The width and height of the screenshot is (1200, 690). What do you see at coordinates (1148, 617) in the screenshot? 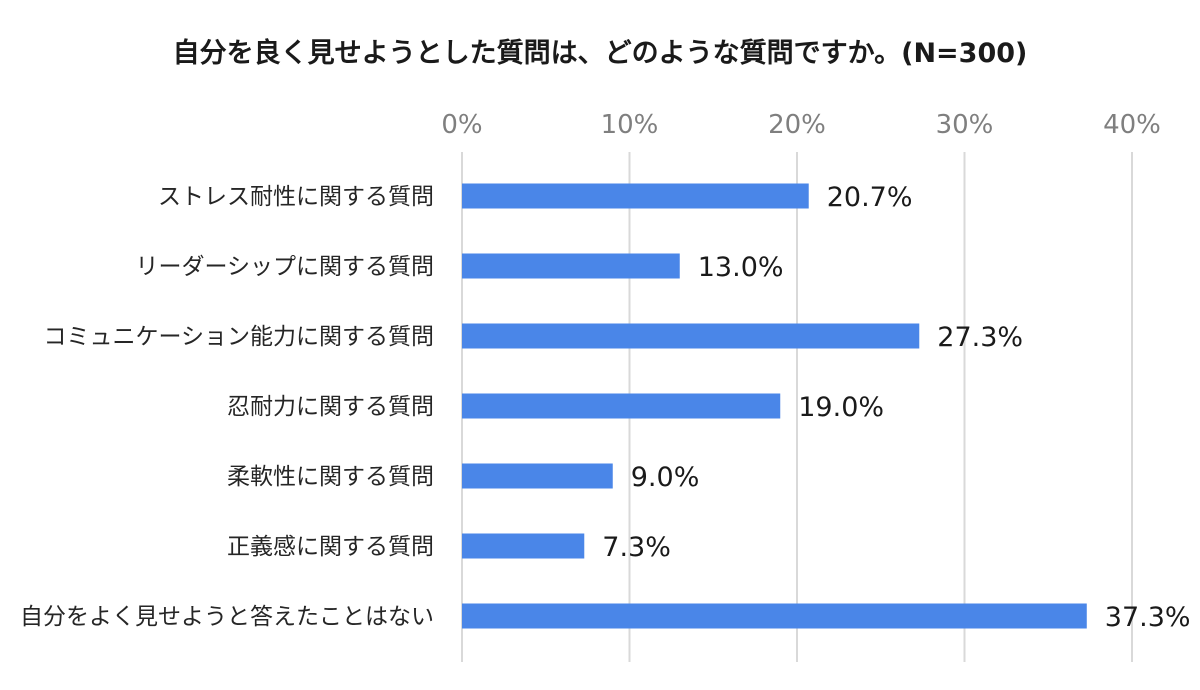
I see `value-label: 37.3%` at bounding box center [1148, 617].